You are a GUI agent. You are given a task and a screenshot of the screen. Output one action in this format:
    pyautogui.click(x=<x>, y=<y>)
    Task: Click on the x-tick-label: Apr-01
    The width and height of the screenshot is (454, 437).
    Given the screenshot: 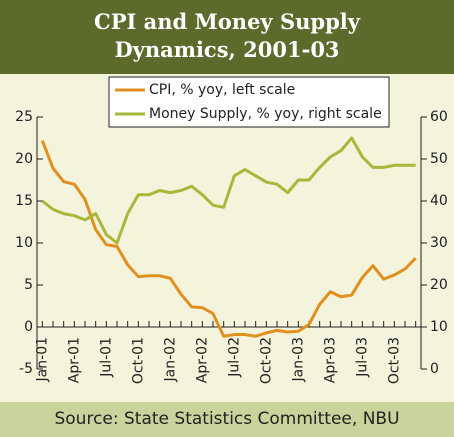 What is the action you would take?
    pyautogui.click(x=74, y=360)
    